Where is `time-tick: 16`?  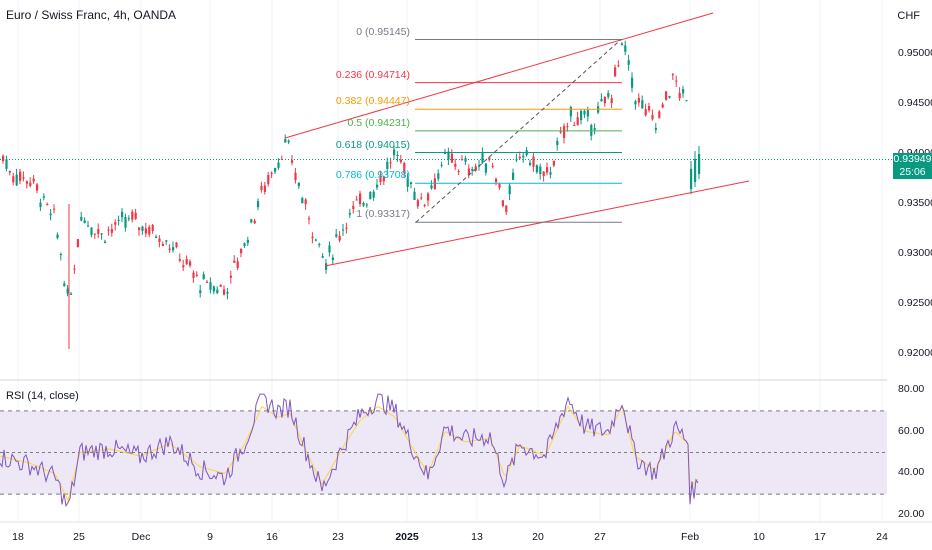 time-tick: 16 is located at coordinates (272, 537).